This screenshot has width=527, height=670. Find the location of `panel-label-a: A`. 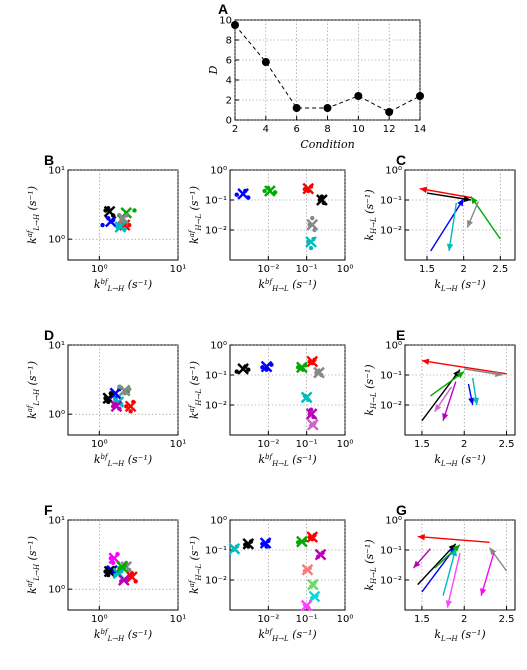

panel-label-a: A is located at coordinates (223, 9).